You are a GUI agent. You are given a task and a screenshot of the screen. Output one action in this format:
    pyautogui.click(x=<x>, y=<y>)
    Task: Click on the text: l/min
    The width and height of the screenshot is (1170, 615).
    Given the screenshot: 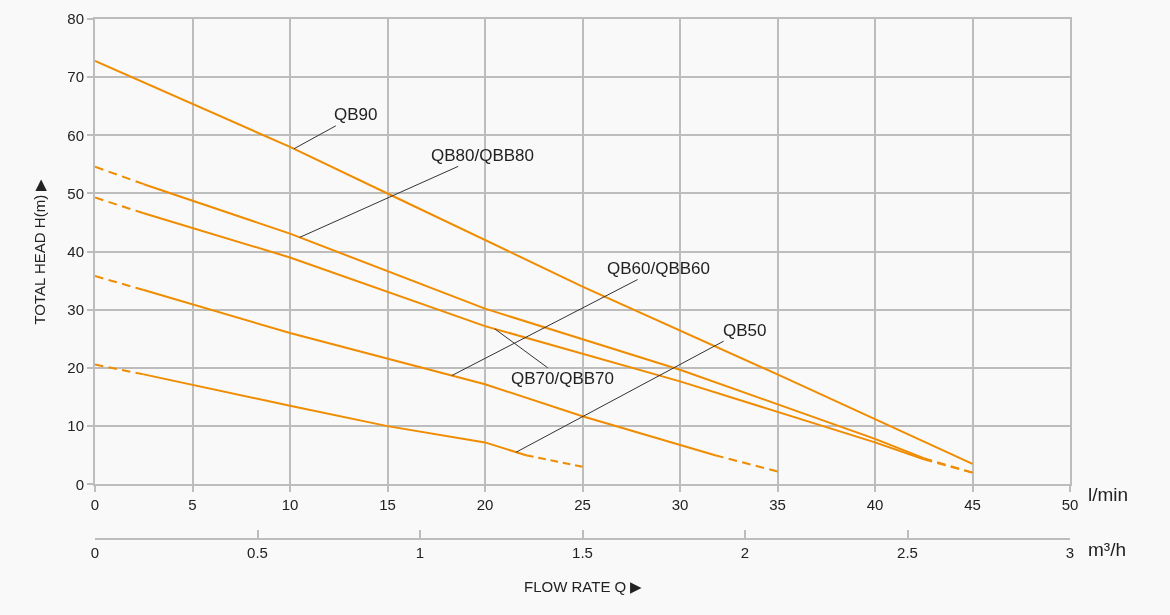 What is the action you would take?
    pyautogui.click(x=1108, y=494)
    